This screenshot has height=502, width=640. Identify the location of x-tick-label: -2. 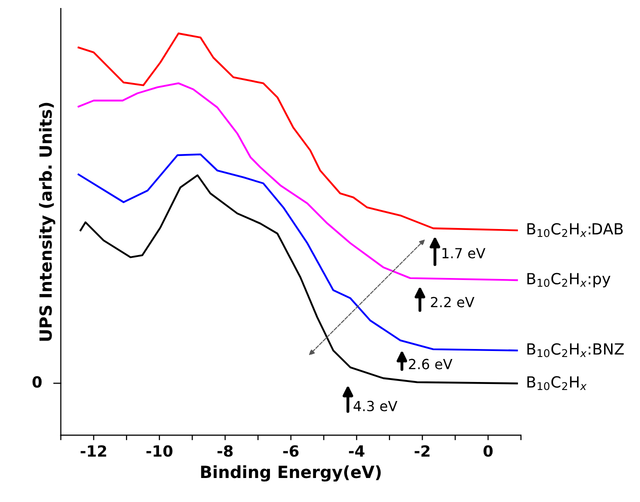
(422, 451).